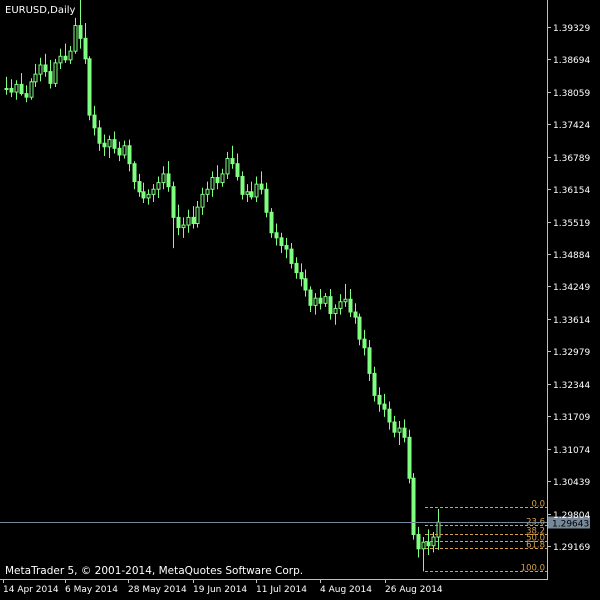 This screenshot has height=600, width=600. Describe the element at coordinates (486, 505) in the screenshot. I see `fib-level: 0.0` at that location.